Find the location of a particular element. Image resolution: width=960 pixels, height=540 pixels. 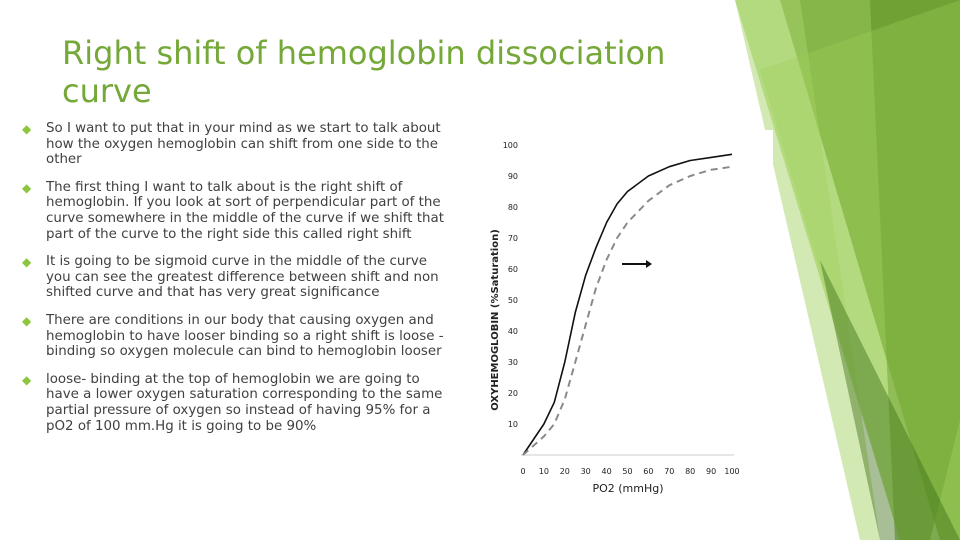

right-arrow-annotation is located at coordinates (637, 264).